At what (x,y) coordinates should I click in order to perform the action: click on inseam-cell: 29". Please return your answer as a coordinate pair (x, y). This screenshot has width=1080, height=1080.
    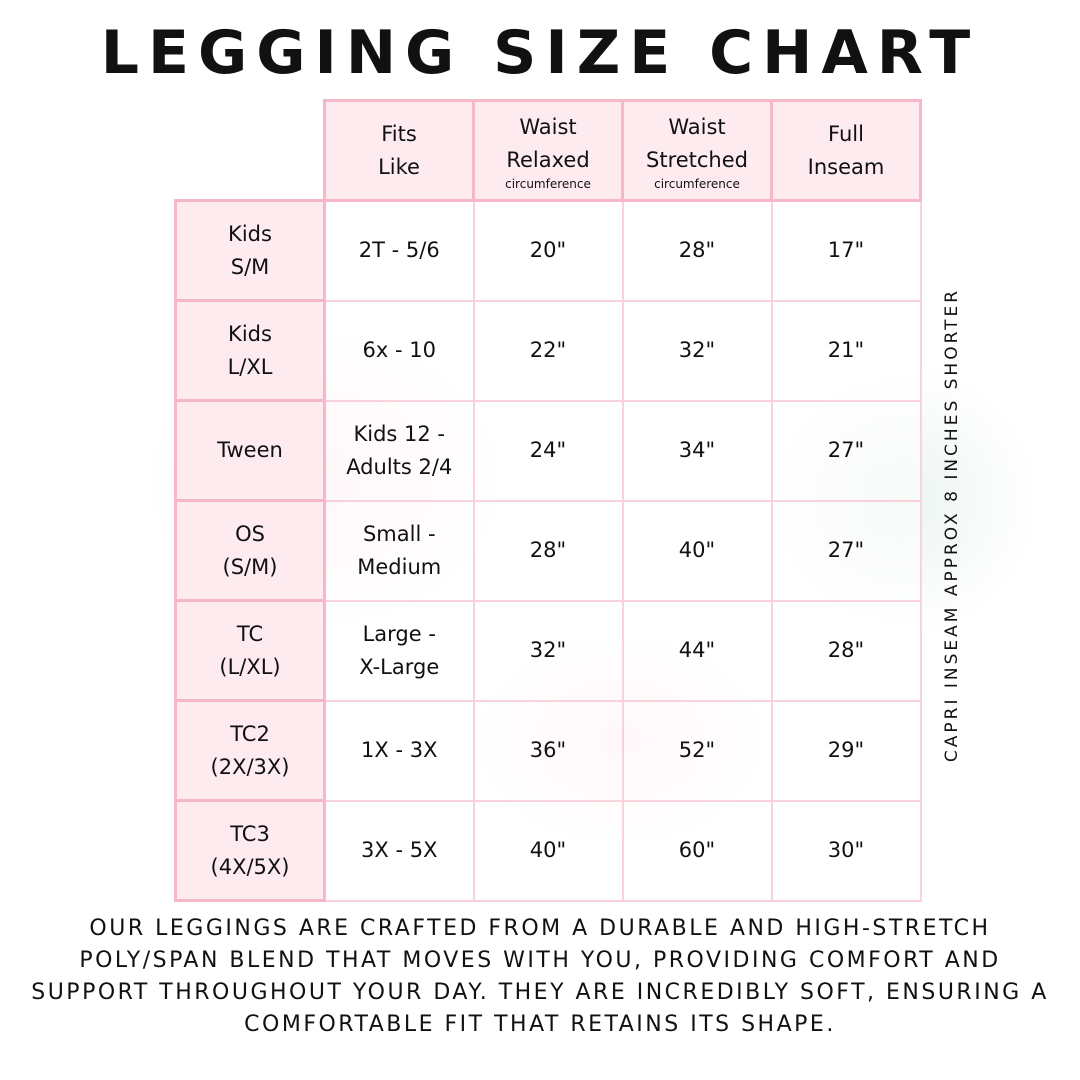
    Looking at the image, I should click on (846, 750).